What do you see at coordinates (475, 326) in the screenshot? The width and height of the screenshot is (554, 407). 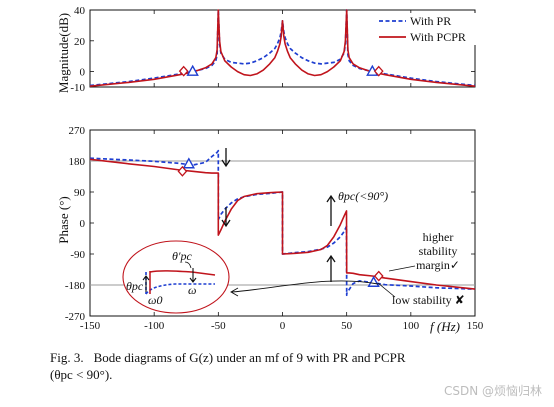 I see `x-tick-label: 150` at bounding box center [475, 326].